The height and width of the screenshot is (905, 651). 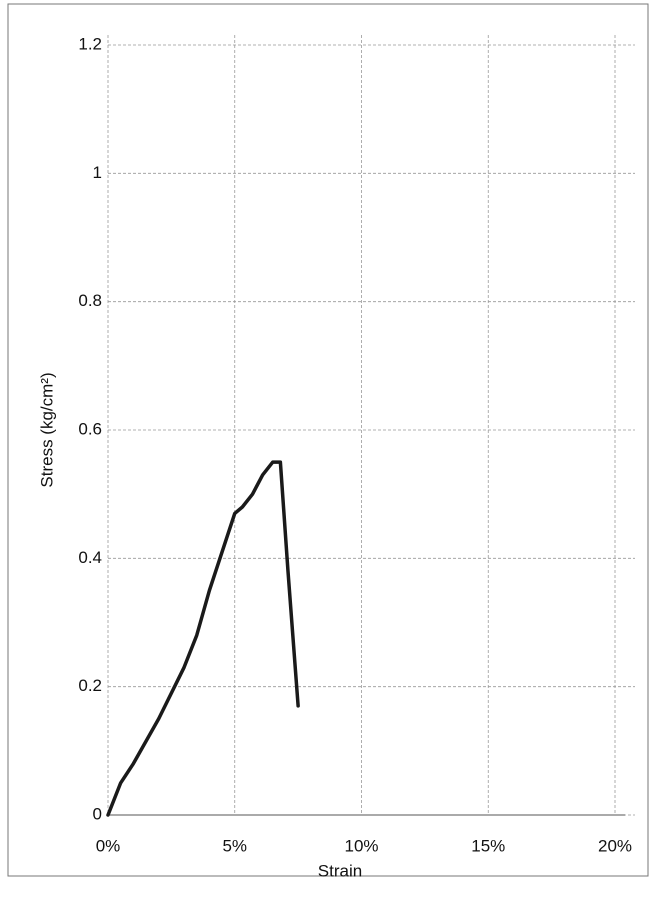 What do you see at coordinates (90, 557) in the screenshot?
I see `y-tick-label: 0.4` at bounding box center [90, 557].